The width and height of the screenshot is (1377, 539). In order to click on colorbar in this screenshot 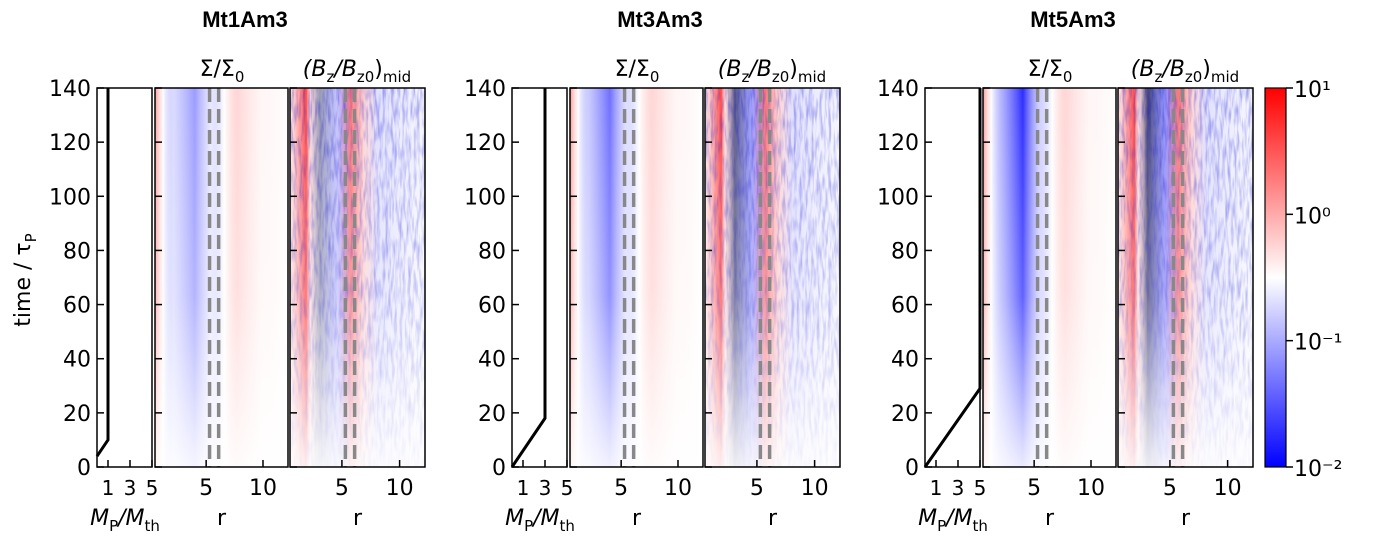, I will do `click(1275, 277)`.